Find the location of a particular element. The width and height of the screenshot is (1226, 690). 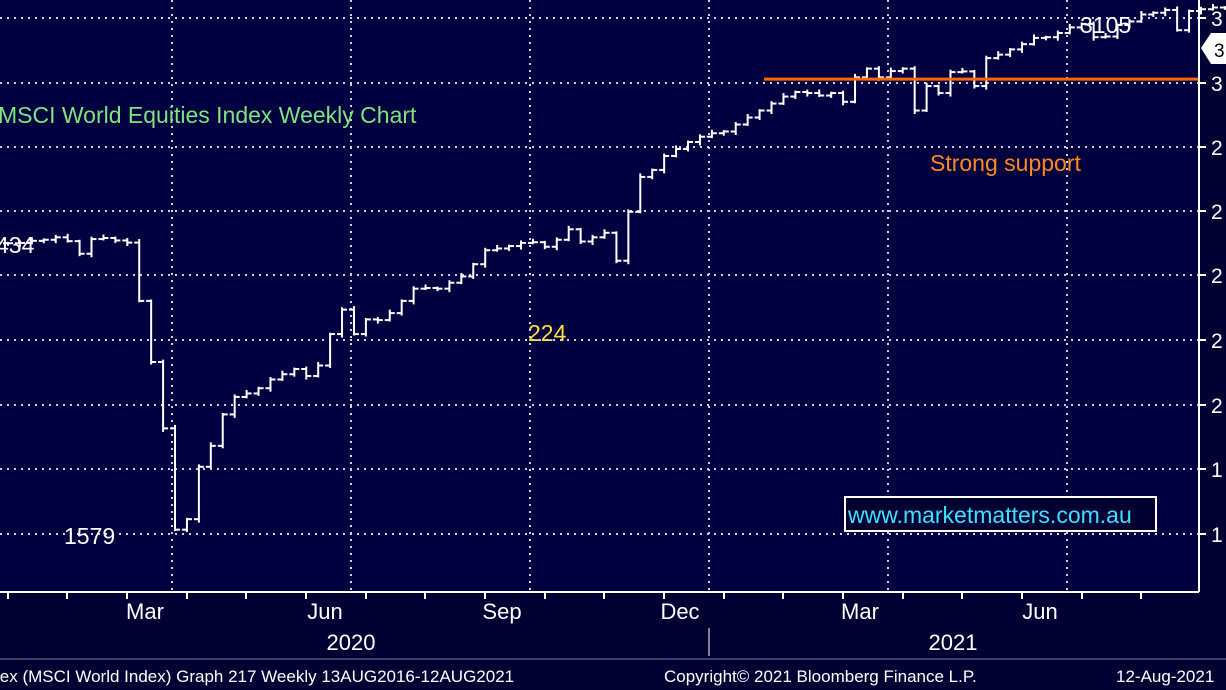

footer-right: 12-Aug-2021 is located at coordinates (1165, 676).